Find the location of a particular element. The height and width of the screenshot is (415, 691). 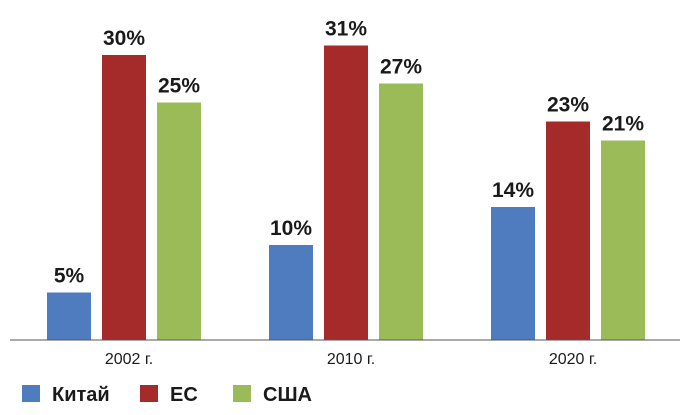

data-label-usa-3: 21% is located at coordinates (623, 124).